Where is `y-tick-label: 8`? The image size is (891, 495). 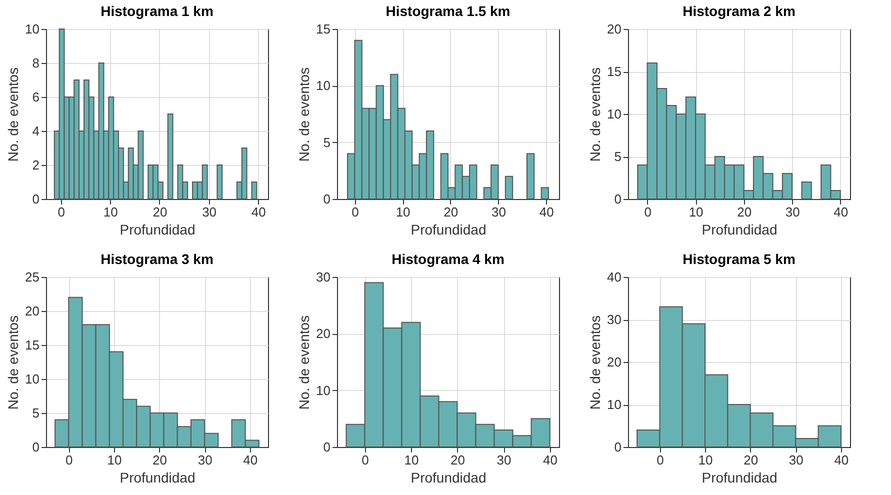
y-tick-label: 8 is located at coordinates (36, 63).